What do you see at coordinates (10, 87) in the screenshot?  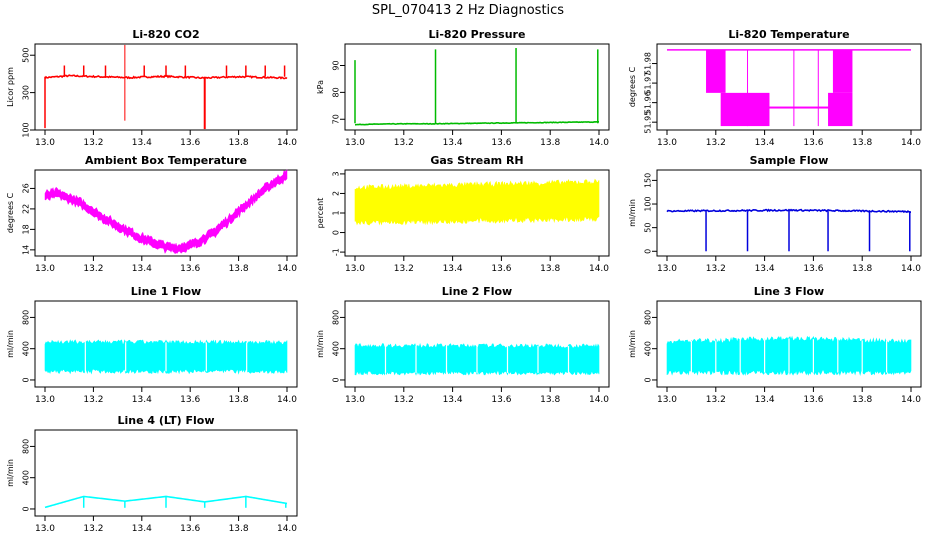 I see `y-axis-label: Licor ppm` at bounding box center [10, 87].